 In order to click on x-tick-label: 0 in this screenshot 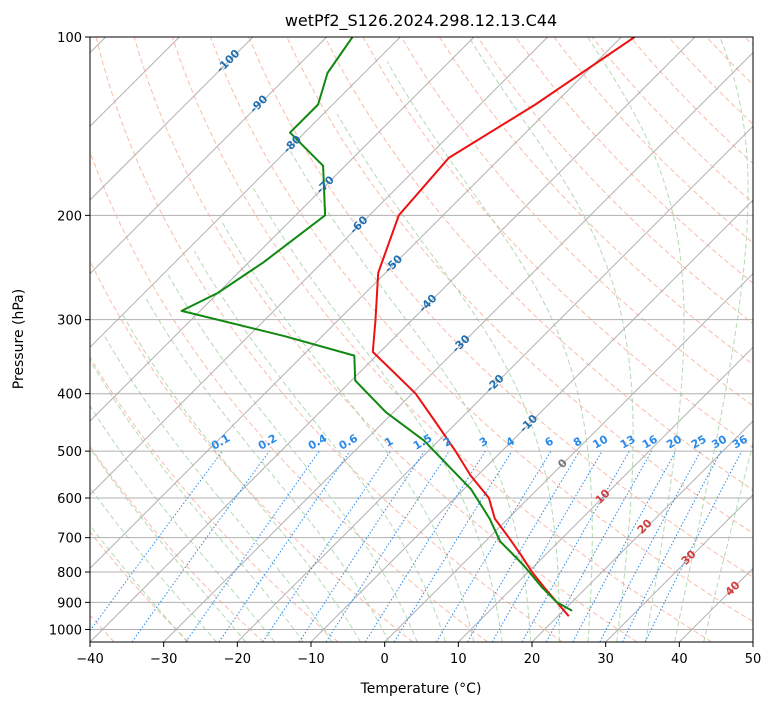, I will do `click(385, 659)`.